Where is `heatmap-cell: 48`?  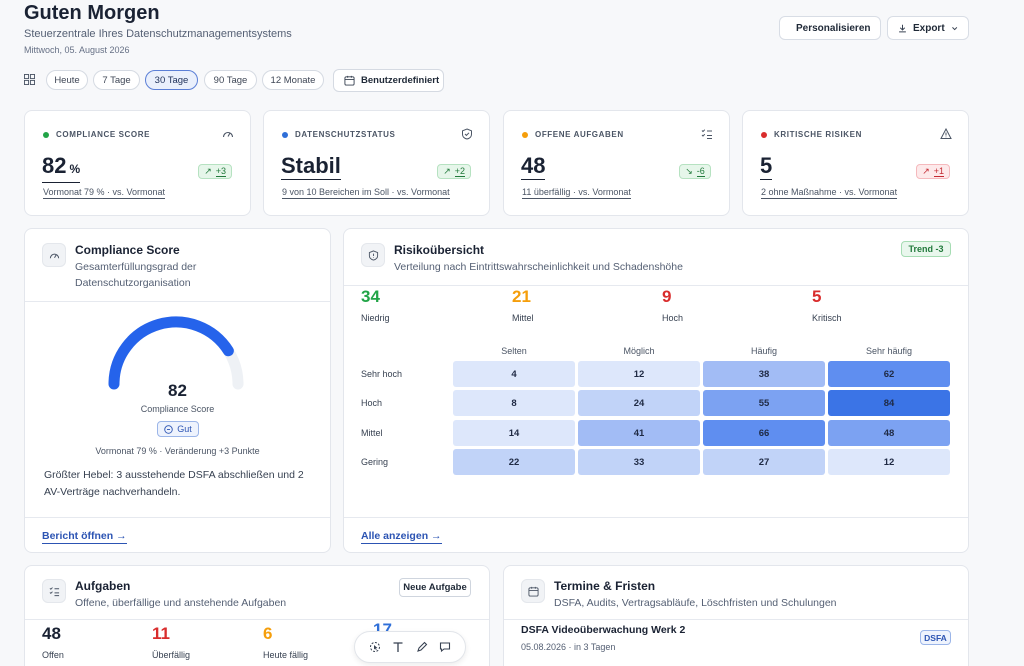 heatmap-cell: 48 is located at coordinates (889, 433).